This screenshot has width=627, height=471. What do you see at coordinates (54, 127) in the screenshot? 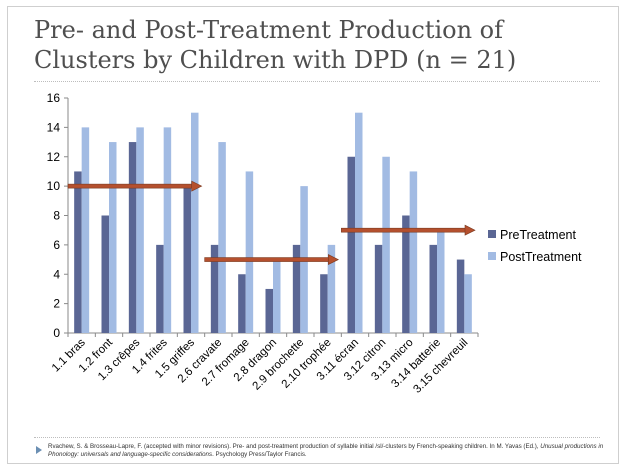
I see `y-tick-label: 14` at bounding box center [54, 127].